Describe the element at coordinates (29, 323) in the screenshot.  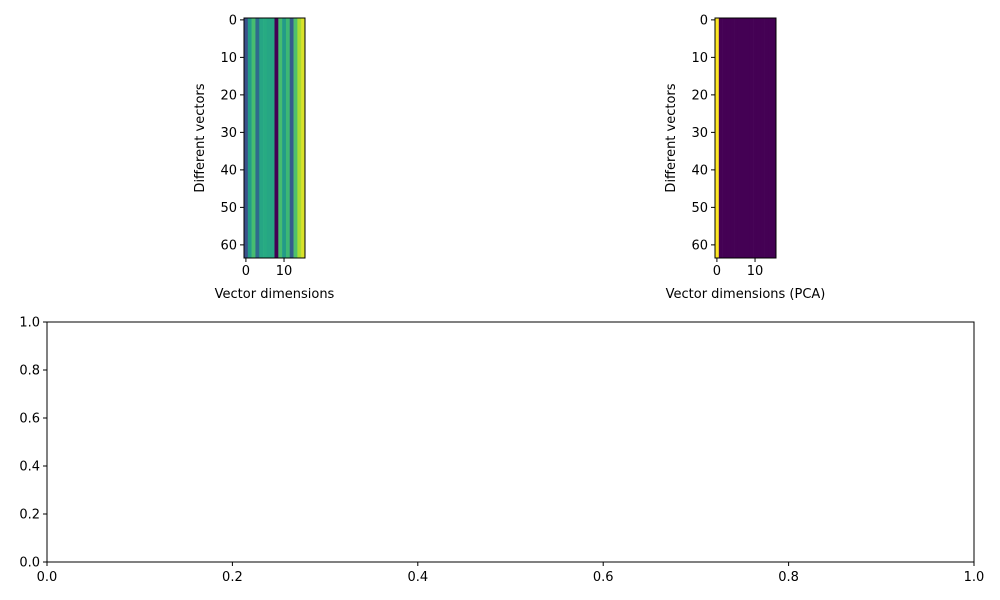
I see `y-tick-label: 1.0` at that location.